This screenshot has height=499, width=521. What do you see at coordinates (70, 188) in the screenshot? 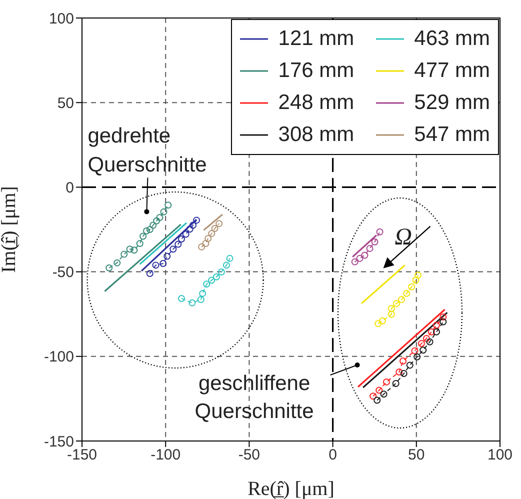
I see `y-tick-label: 0` at bounding box center [70, 188].